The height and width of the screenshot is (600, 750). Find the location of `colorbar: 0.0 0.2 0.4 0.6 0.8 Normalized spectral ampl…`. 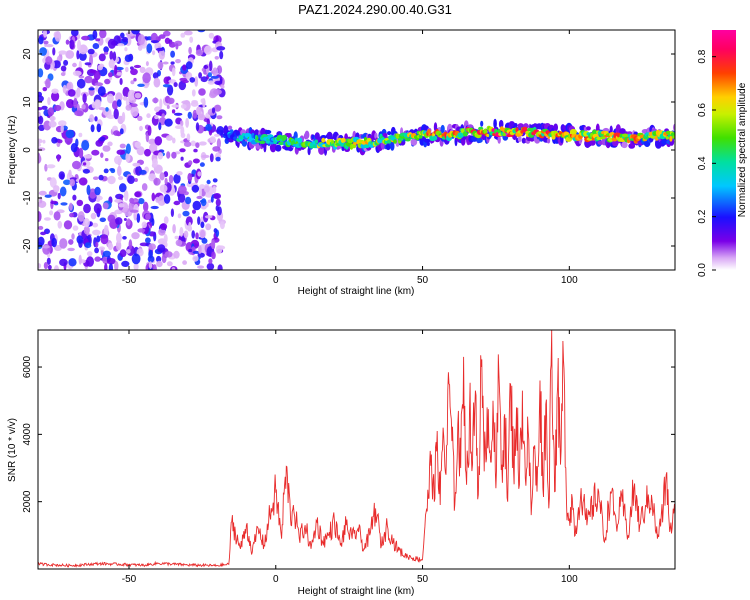

colorbar: 0.0 0.2 0.4 0.6 0.8 Normalized spectral ampl… is located at coordinates (722, 153).